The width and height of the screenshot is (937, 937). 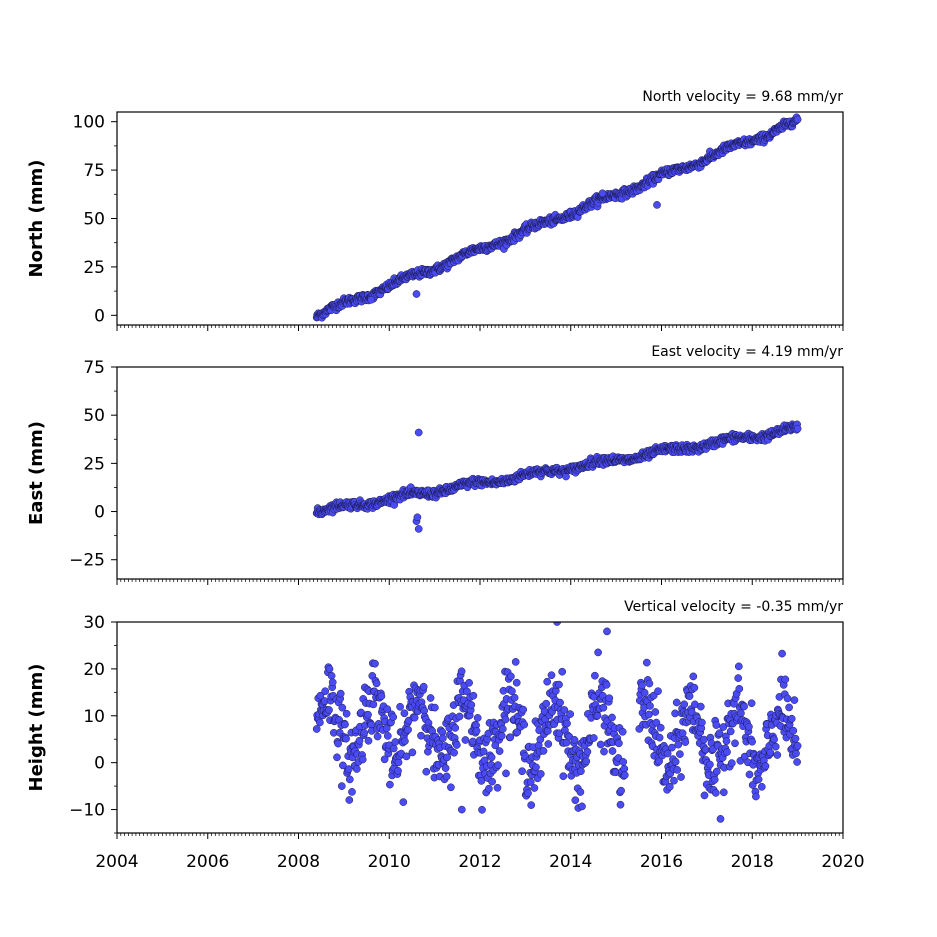 I want to click on y-tick-label: 0, so click(x=99, y=513).